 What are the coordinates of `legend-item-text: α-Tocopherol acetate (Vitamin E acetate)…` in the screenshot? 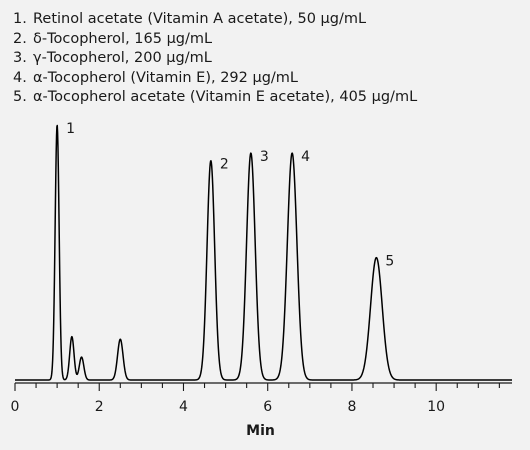 It's located at (225, 97).